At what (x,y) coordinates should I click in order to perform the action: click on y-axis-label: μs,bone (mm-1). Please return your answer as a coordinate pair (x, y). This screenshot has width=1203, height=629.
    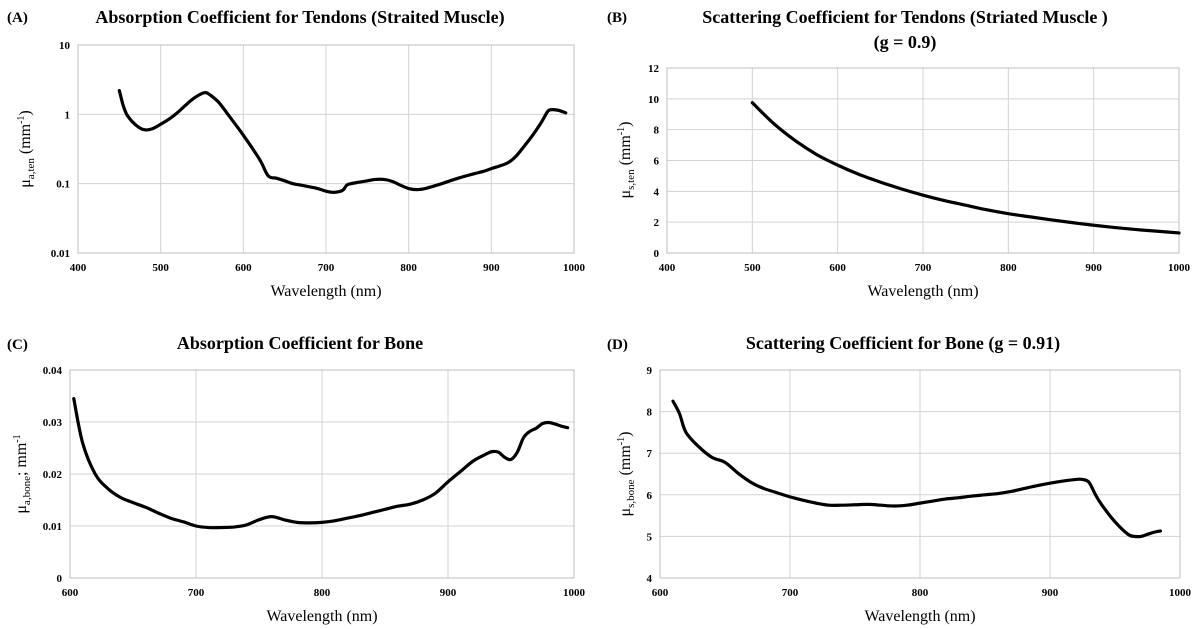
    Looking at the image, I should click on (626, 474).